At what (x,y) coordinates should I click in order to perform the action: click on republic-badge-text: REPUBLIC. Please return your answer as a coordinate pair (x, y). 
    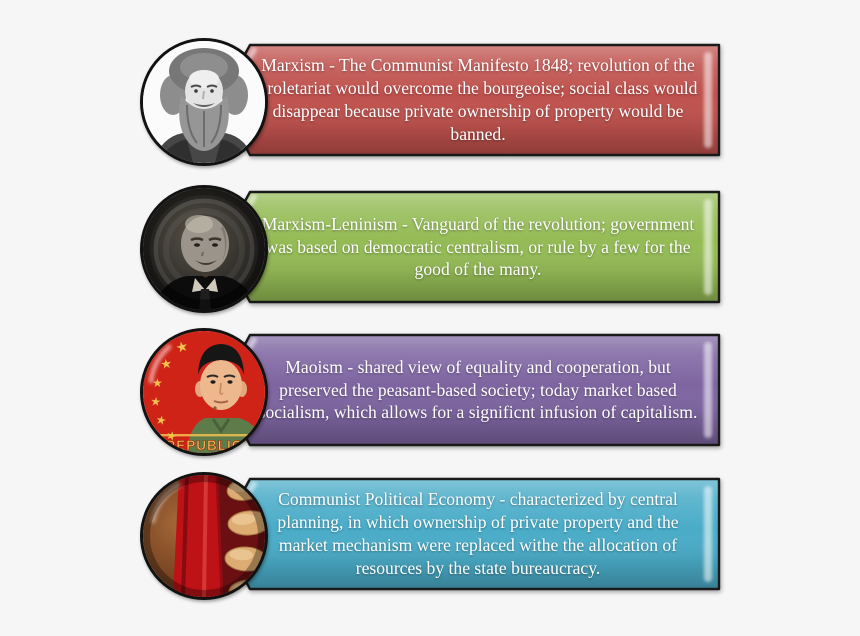
    Looking at the image, I should click on (203, 445).